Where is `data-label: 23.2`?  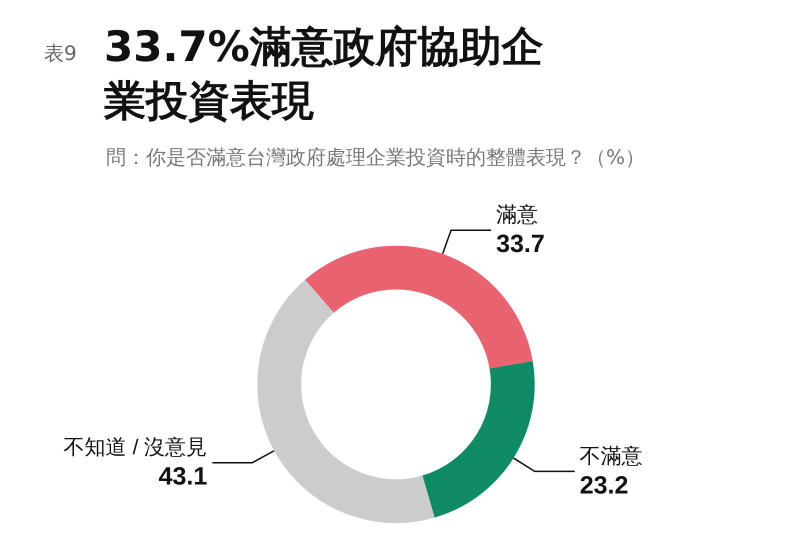 data-label: 23.2 is located at coordinates (604, 485).